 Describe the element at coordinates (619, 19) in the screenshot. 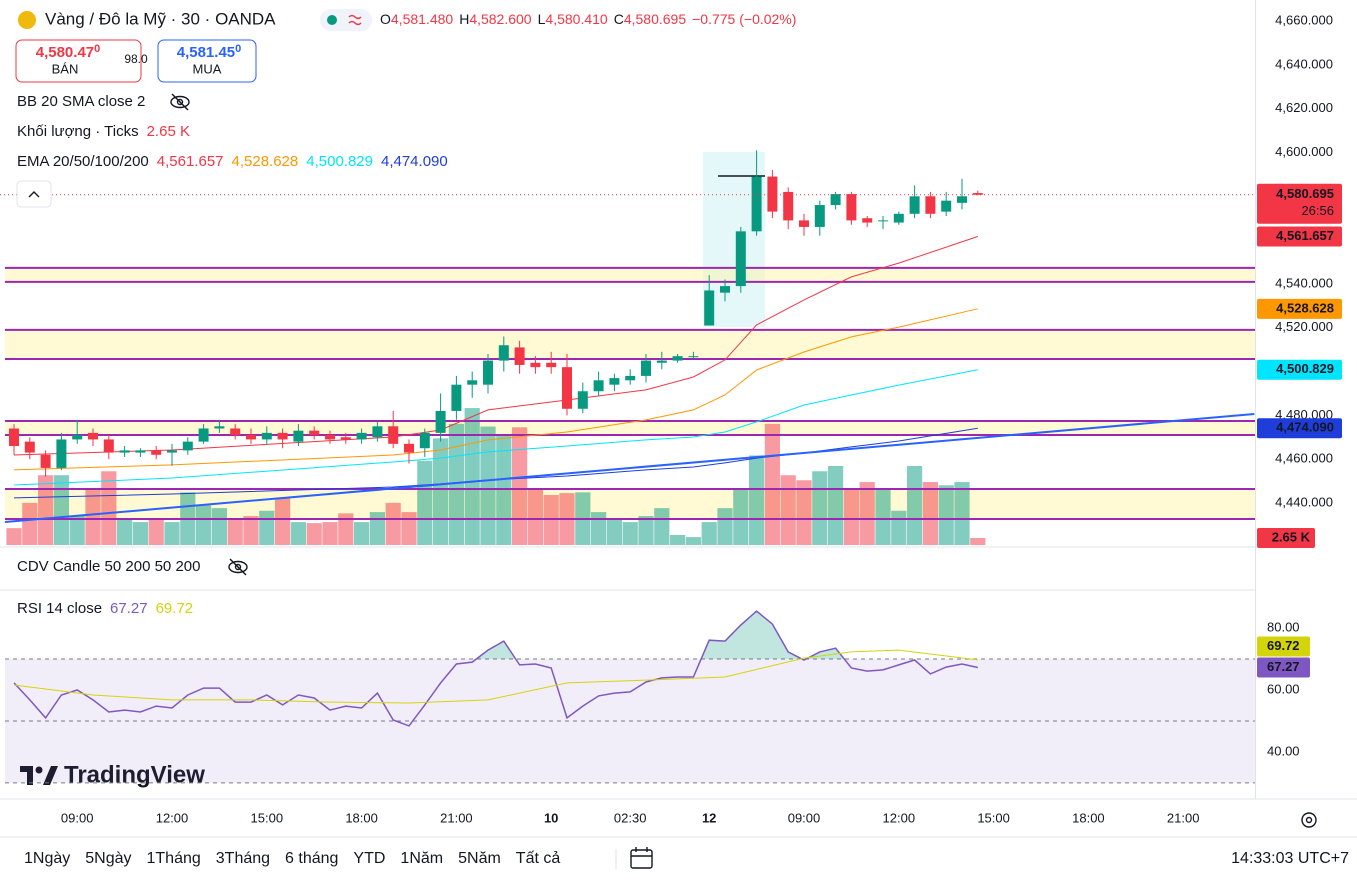

I see `ohlc-key: C` at that location.